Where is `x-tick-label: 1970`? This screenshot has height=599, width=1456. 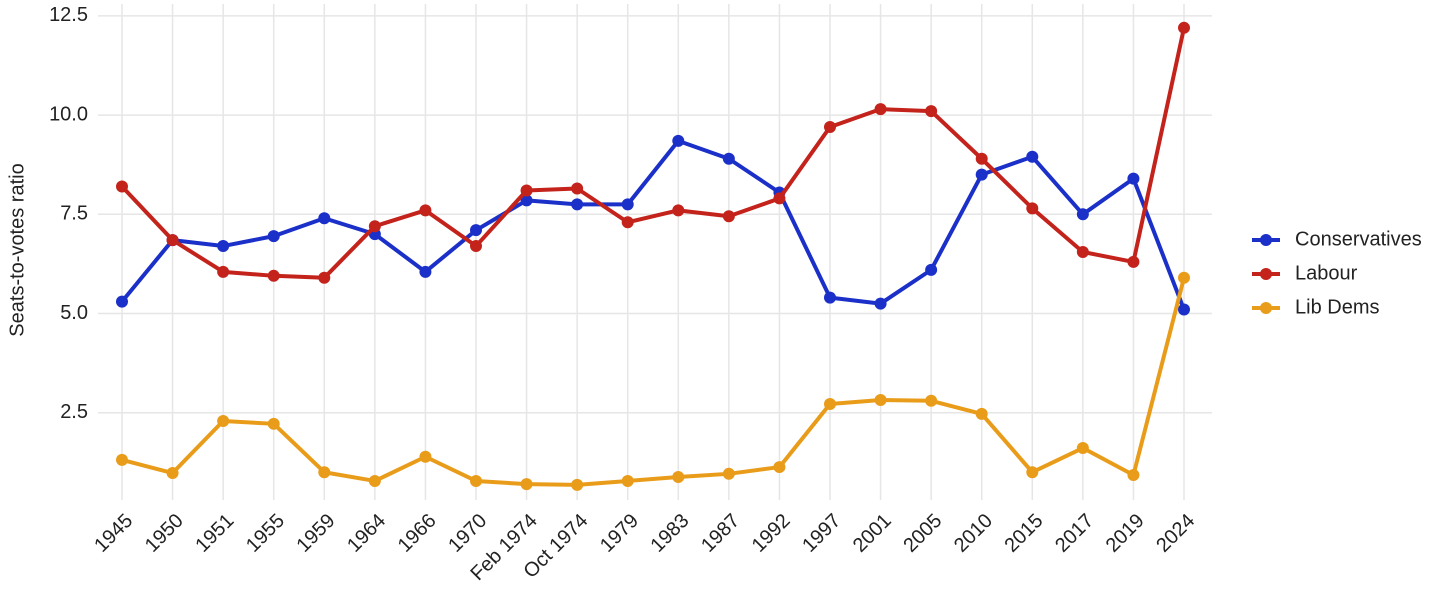
x-tick-label: 1970 is located at coordinates (467, 533).